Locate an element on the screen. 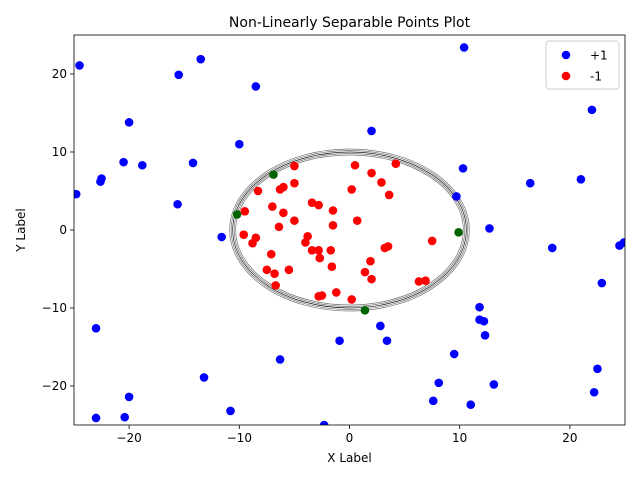  y-tick-label: −20 is located at coordinates (54, 386).